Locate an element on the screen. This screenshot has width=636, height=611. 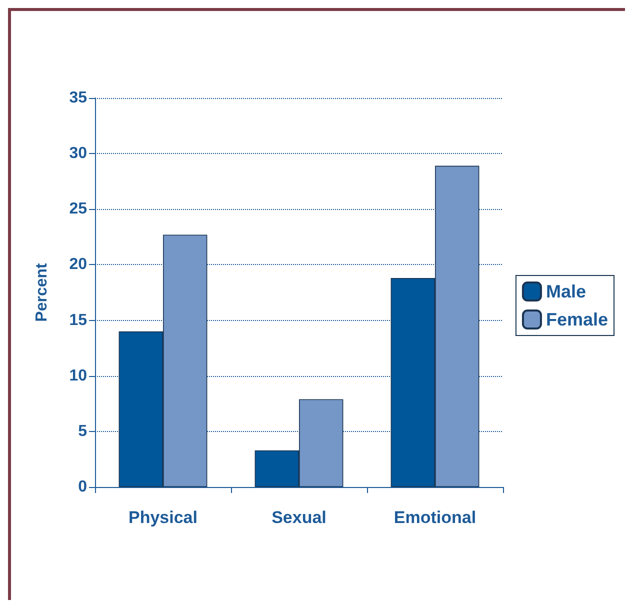
y-axis-title: Percent is located at coordinates (42, 292).